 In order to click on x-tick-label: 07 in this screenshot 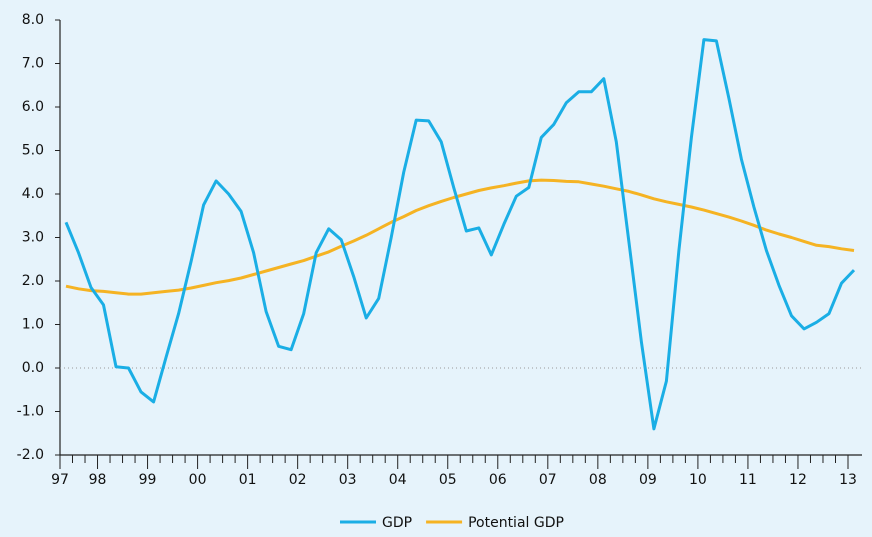, I will do `click(548, 480)`.